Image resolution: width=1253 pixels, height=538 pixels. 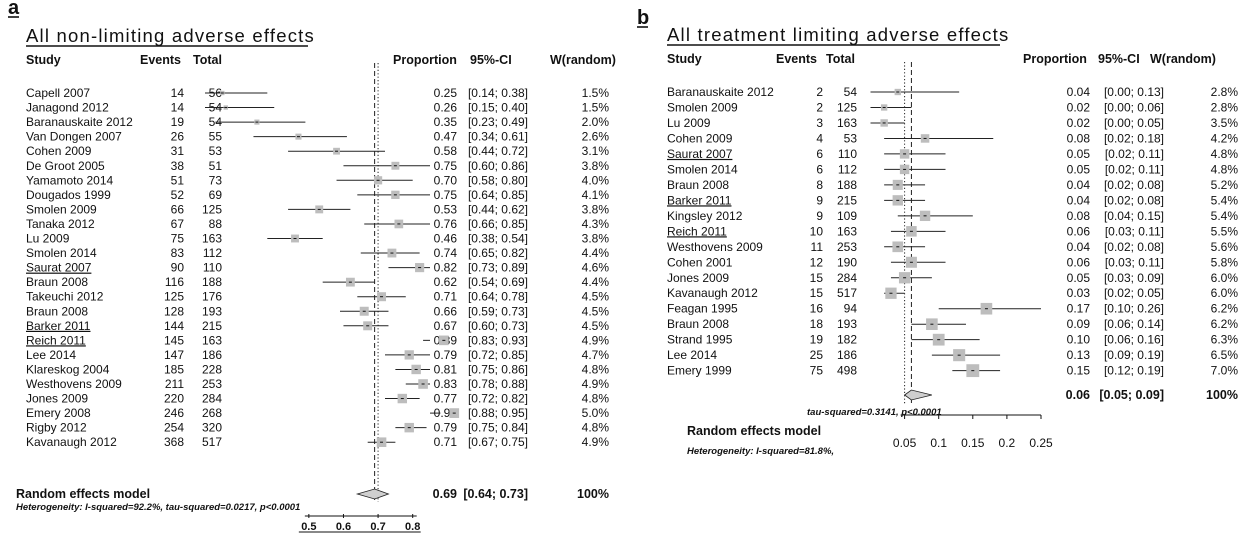 I want to click on header-ci: 95%-CI, so click(x=491, y=60).